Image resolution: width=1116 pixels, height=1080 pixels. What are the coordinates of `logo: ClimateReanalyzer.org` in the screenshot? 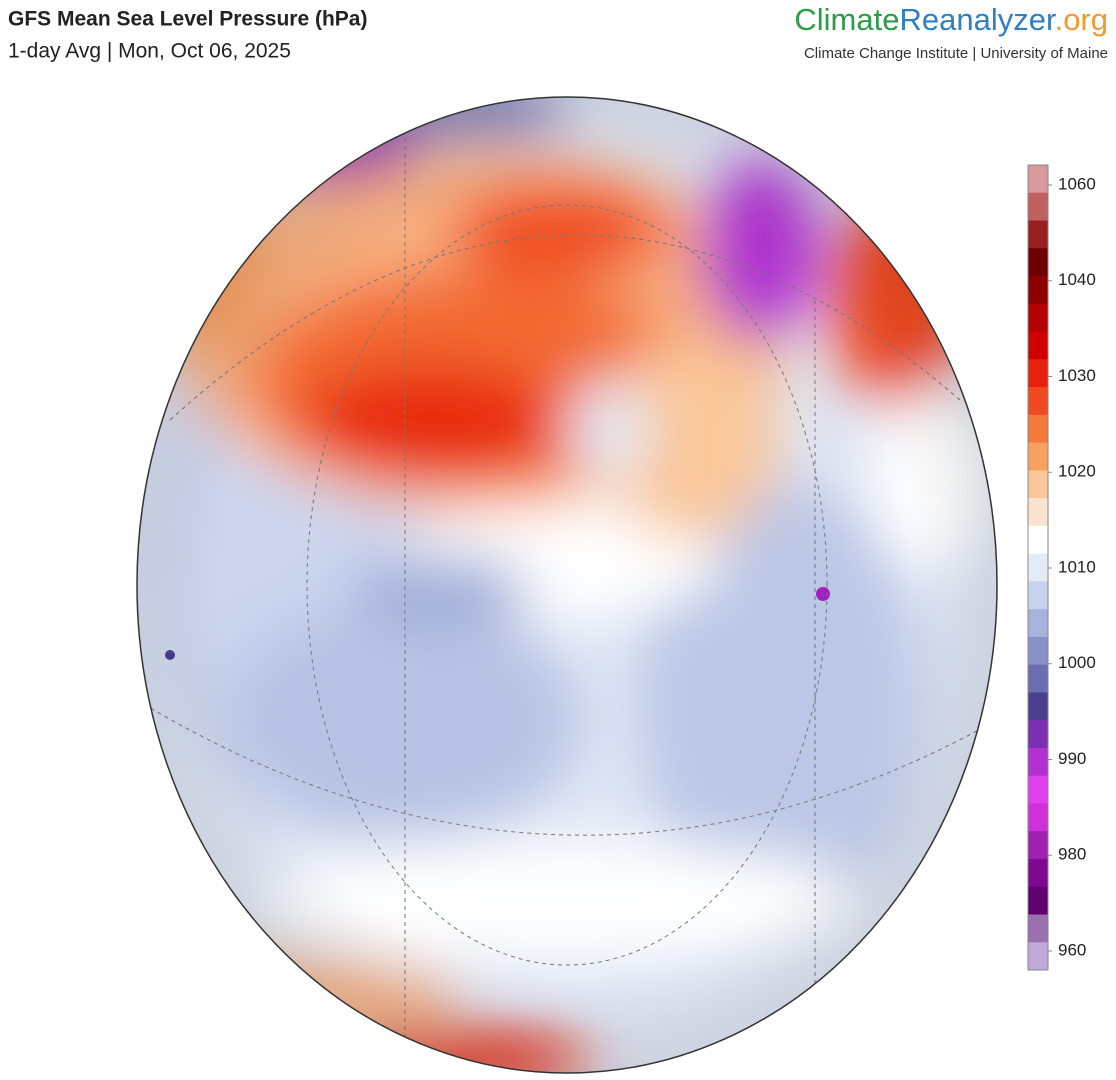 It's located at (951, 19).